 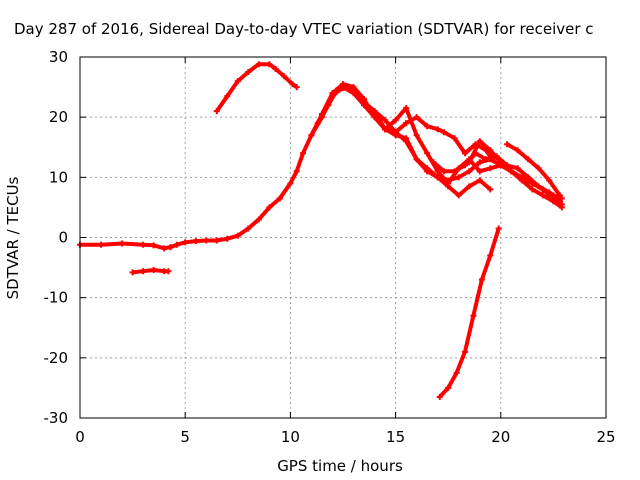 I want to click on trace-arc-top-line, so click(x=256, y=87).